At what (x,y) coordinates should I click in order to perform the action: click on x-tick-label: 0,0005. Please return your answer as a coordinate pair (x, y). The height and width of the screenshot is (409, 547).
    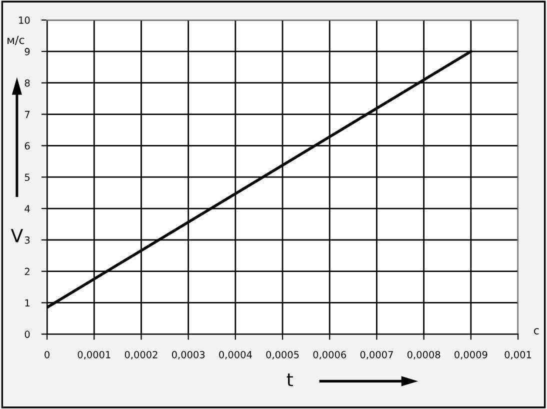
    Looking at the image, I should click on (282, 355).